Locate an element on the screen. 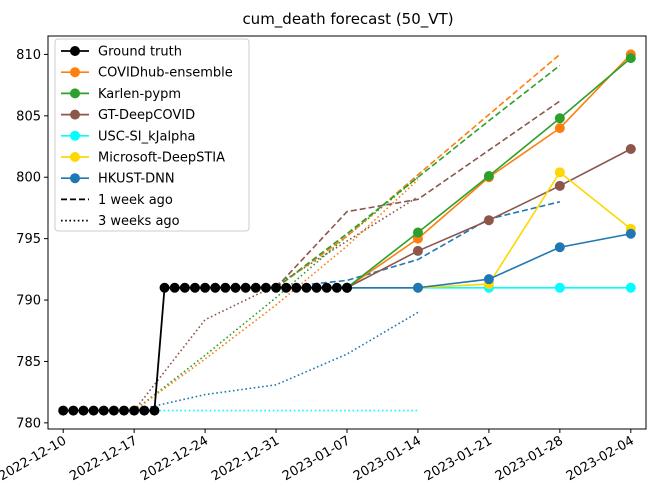  legend-label: Ground truth is located at coordinates (140, 52).